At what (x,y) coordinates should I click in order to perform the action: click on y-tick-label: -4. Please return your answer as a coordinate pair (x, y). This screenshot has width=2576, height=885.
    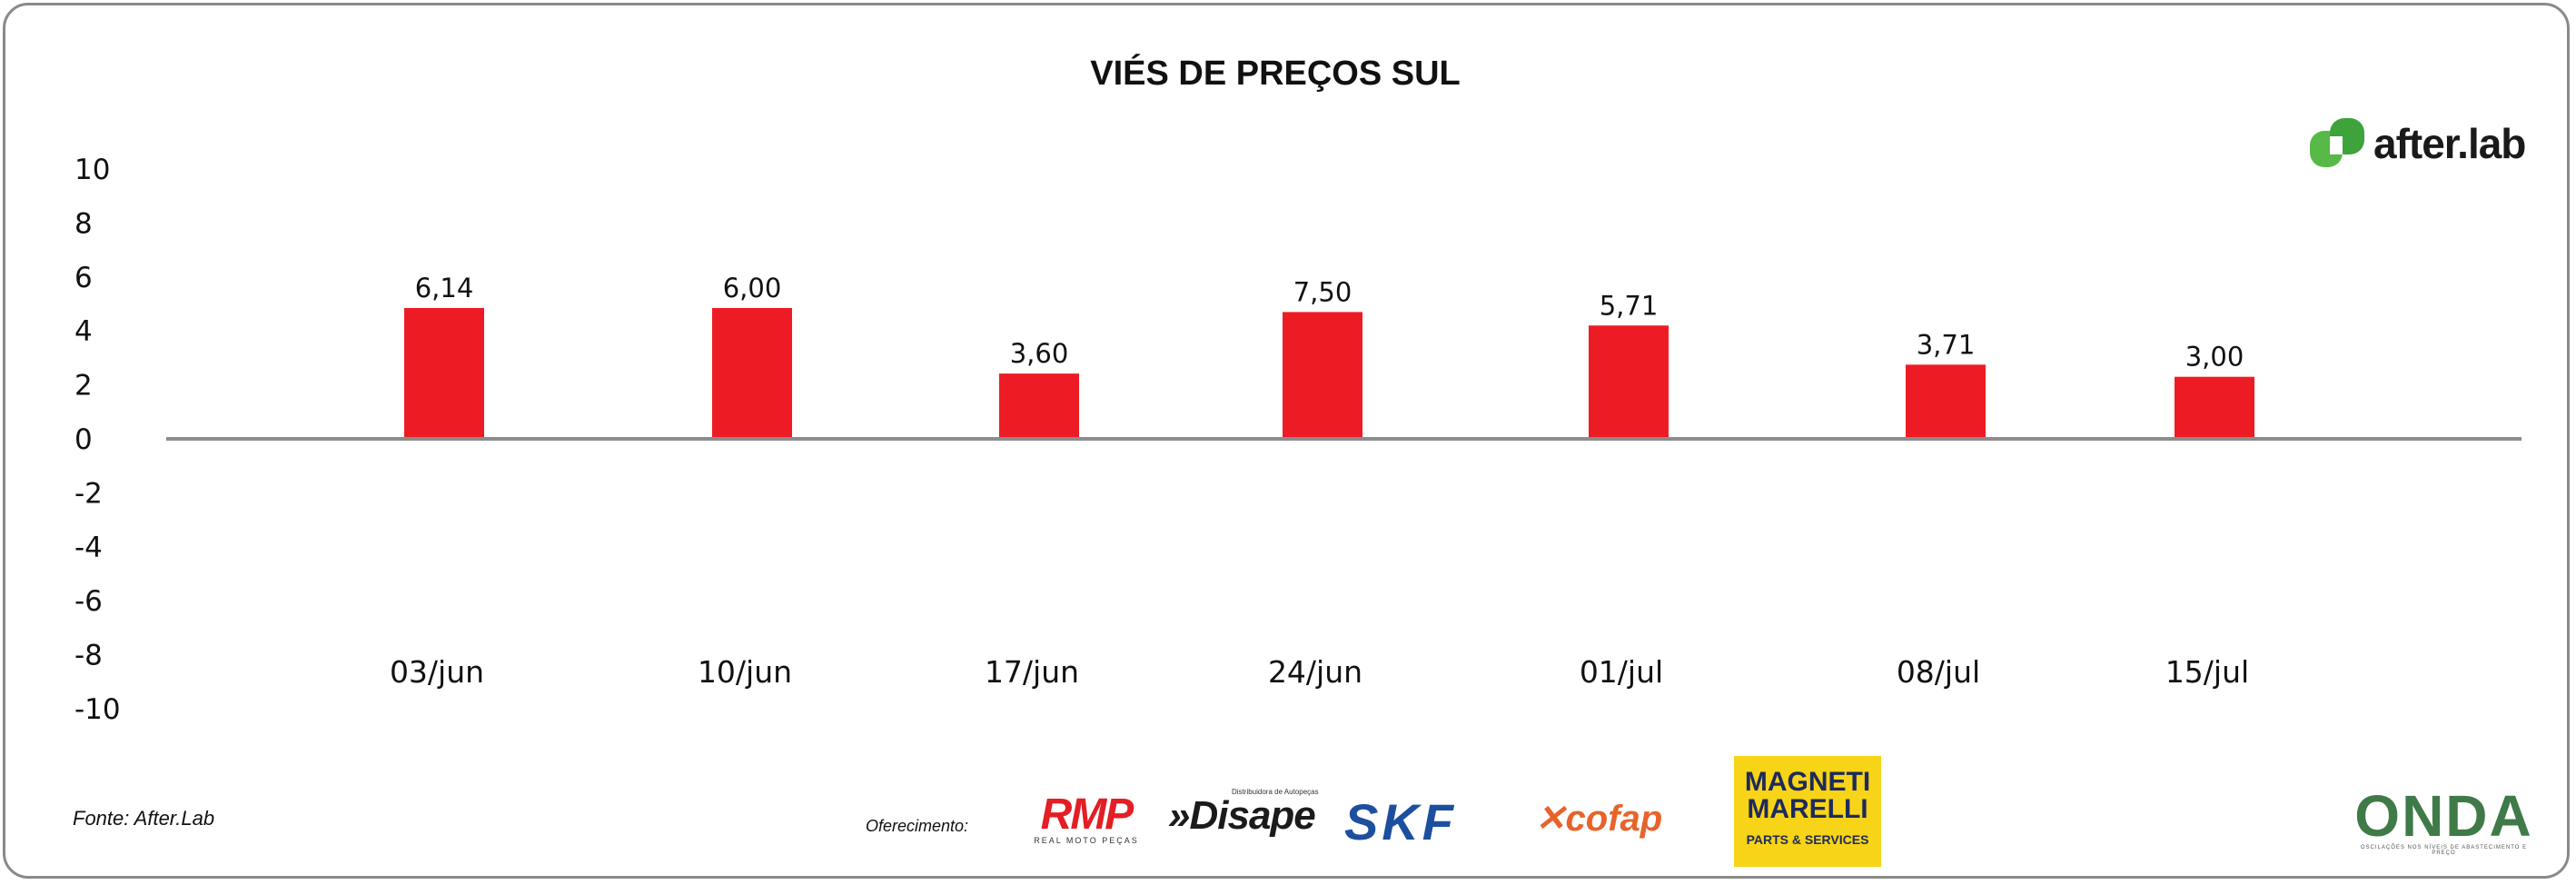
    Looking at the image, I should click on (88, 548).